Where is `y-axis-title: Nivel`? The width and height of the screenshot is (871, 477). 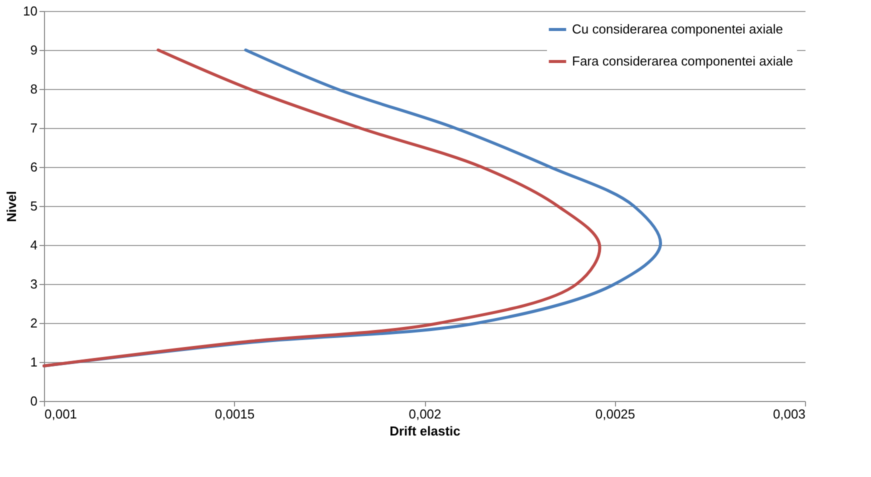
y-axis-title: Nivel is located at coordinates (12, 206).